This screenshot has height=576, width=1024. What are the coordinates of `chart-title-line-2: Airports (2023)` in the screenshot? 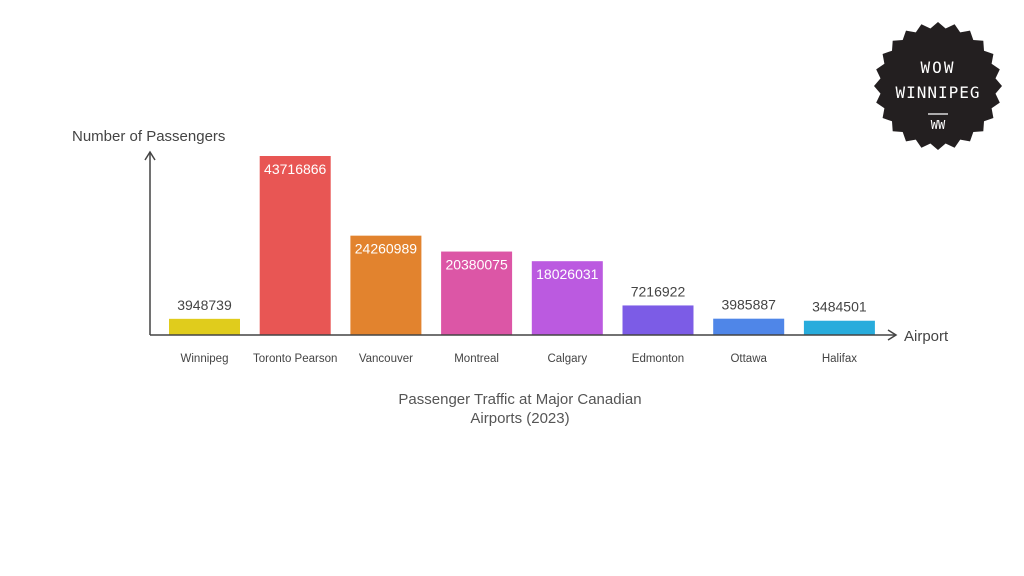 It's located at (519, 418).